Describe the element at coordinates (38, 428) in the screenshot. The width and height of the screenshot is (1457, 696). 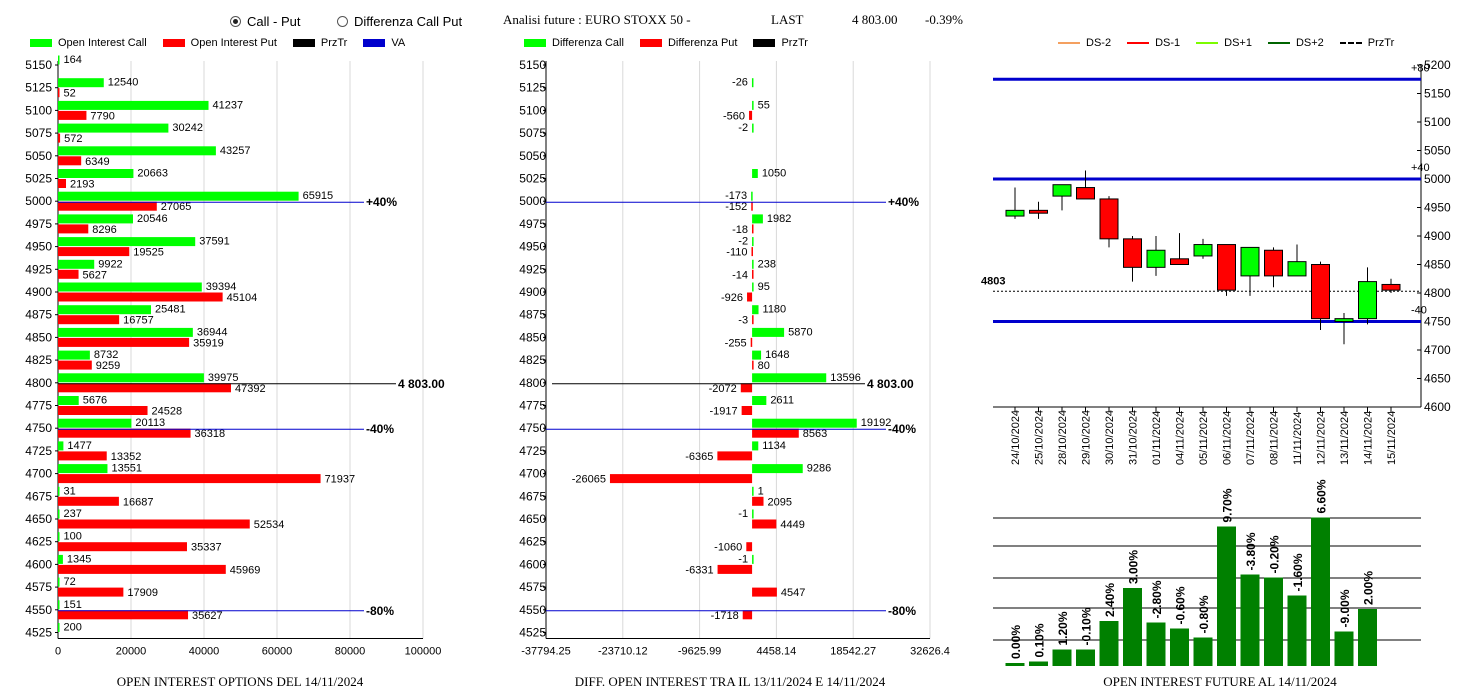
I see `strike-label: 4750` at that location.